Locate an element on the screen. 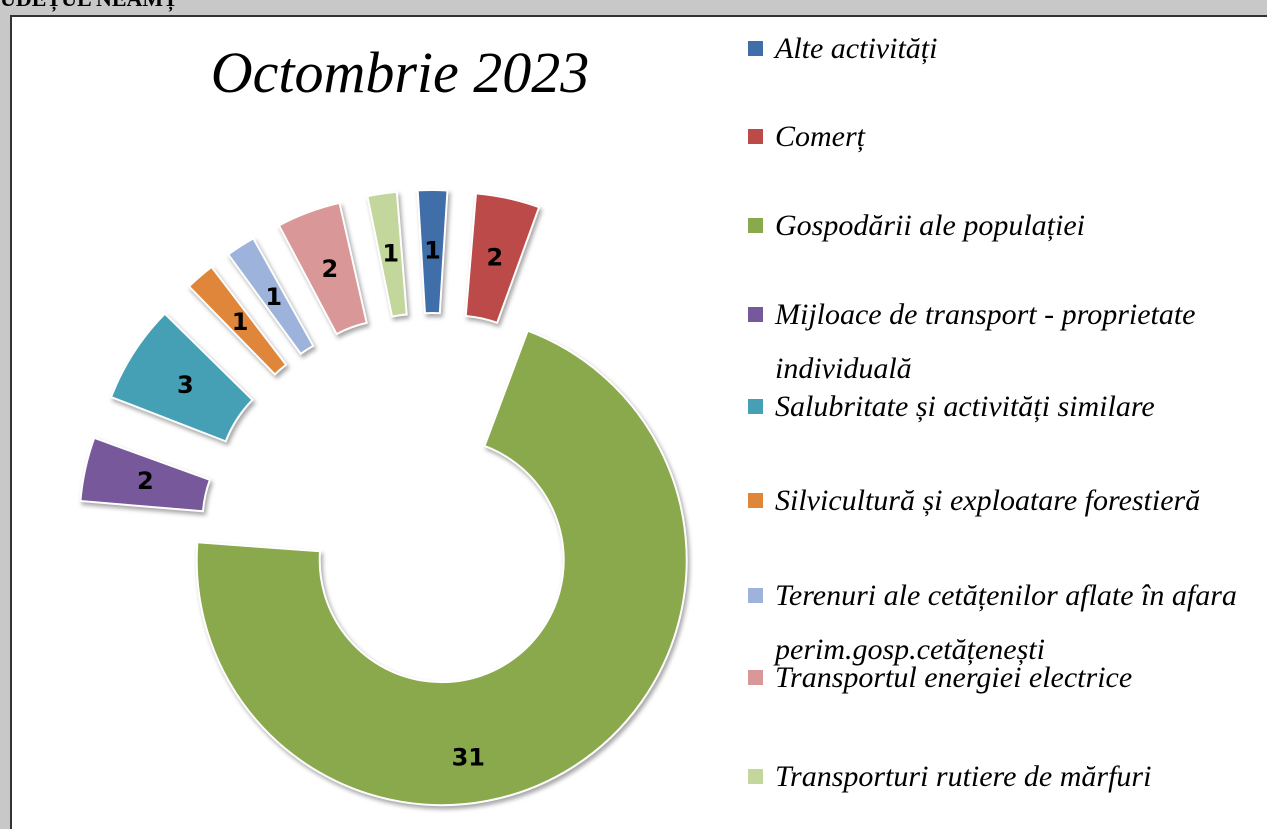  legend-label: Transportul energiei electrice is located at coordinates (954, 677).